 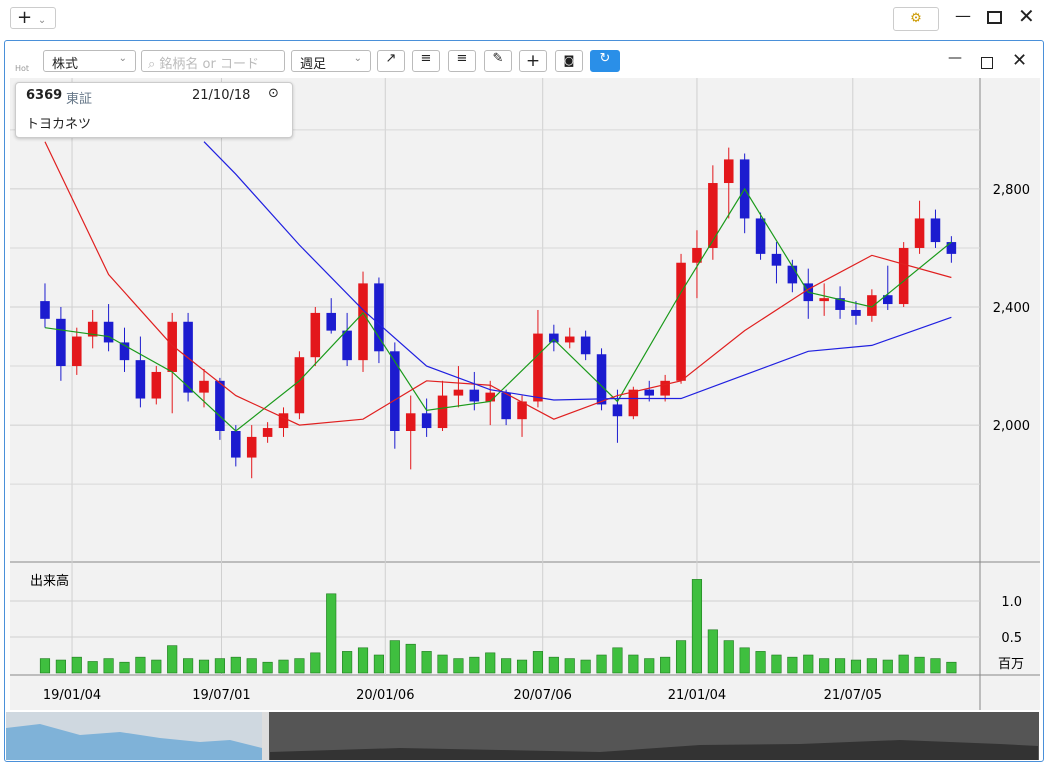 What do you see at coordinates (498, 61) in the screenshot?
I see `draw-tool: ✎` at bounding box center [498, 61].